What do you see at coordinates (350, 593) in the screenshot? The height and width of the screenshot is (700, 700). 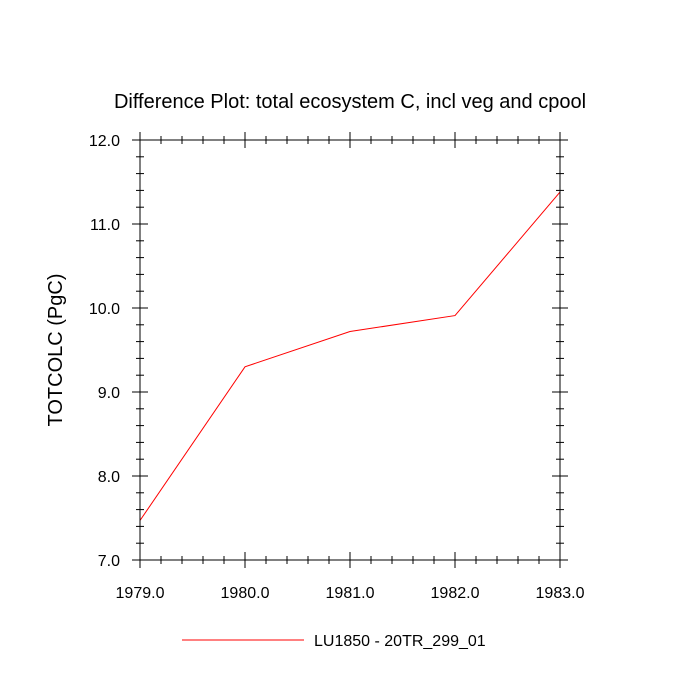 I see `x-tick-label: 1981.0` at bounding box center [350, 593].